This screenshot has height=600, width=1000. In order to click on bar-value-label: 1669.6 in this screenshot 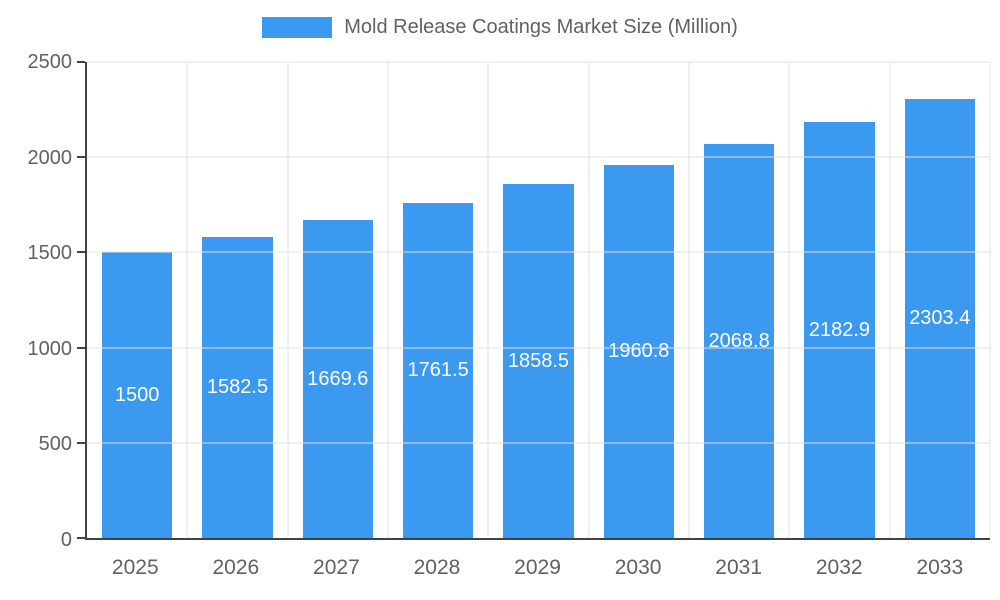, I will do `click(338, 378)`.